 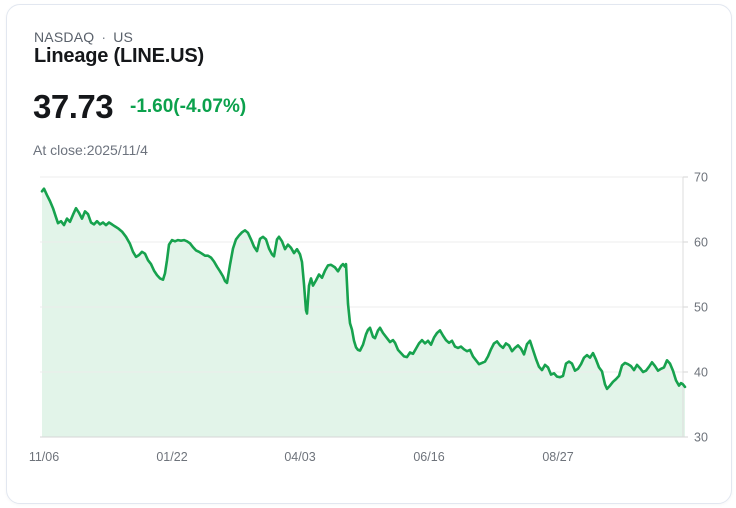 I want to click on price-change: -1.60(-4.07%), so click(x=188, y=106).